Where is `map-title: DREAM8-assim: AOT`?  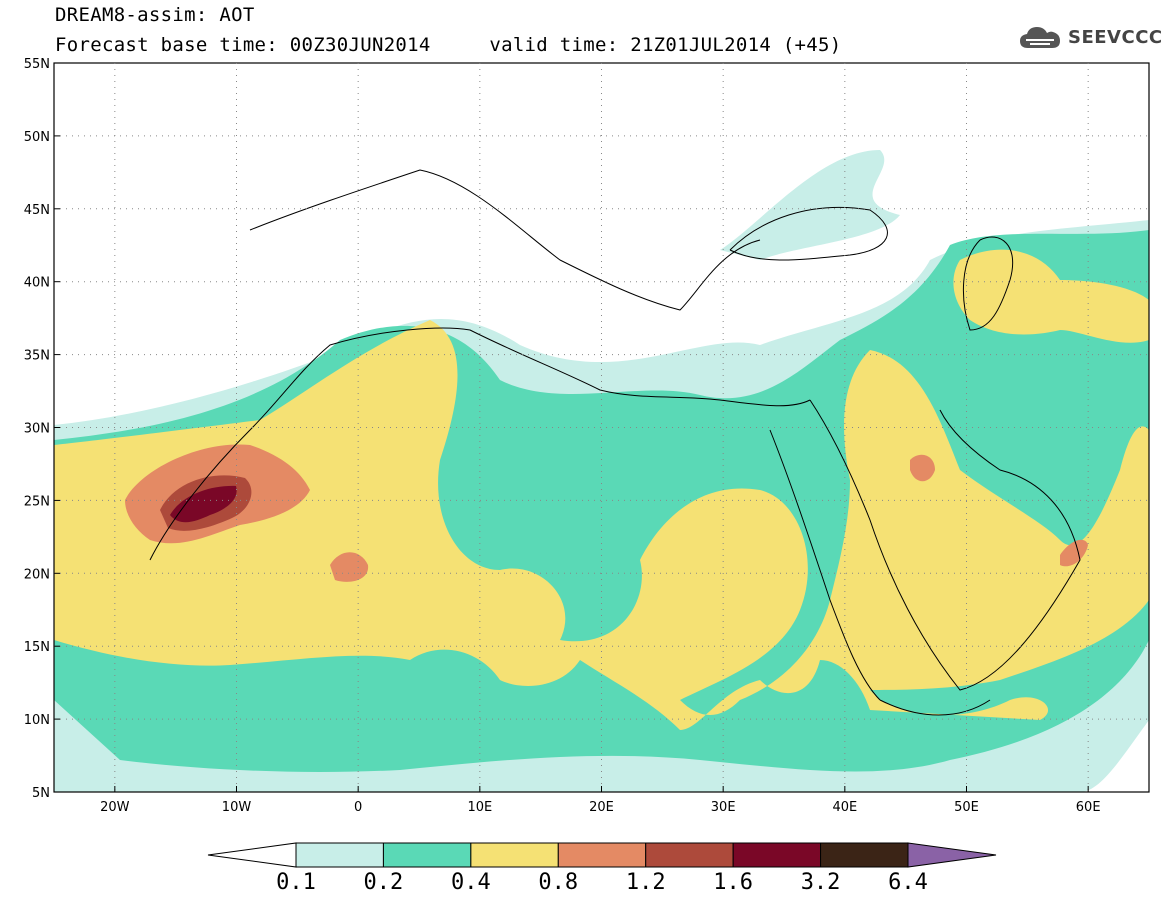
map-title: DREAM8-assim: AOT is located at coordinates (155, 15).